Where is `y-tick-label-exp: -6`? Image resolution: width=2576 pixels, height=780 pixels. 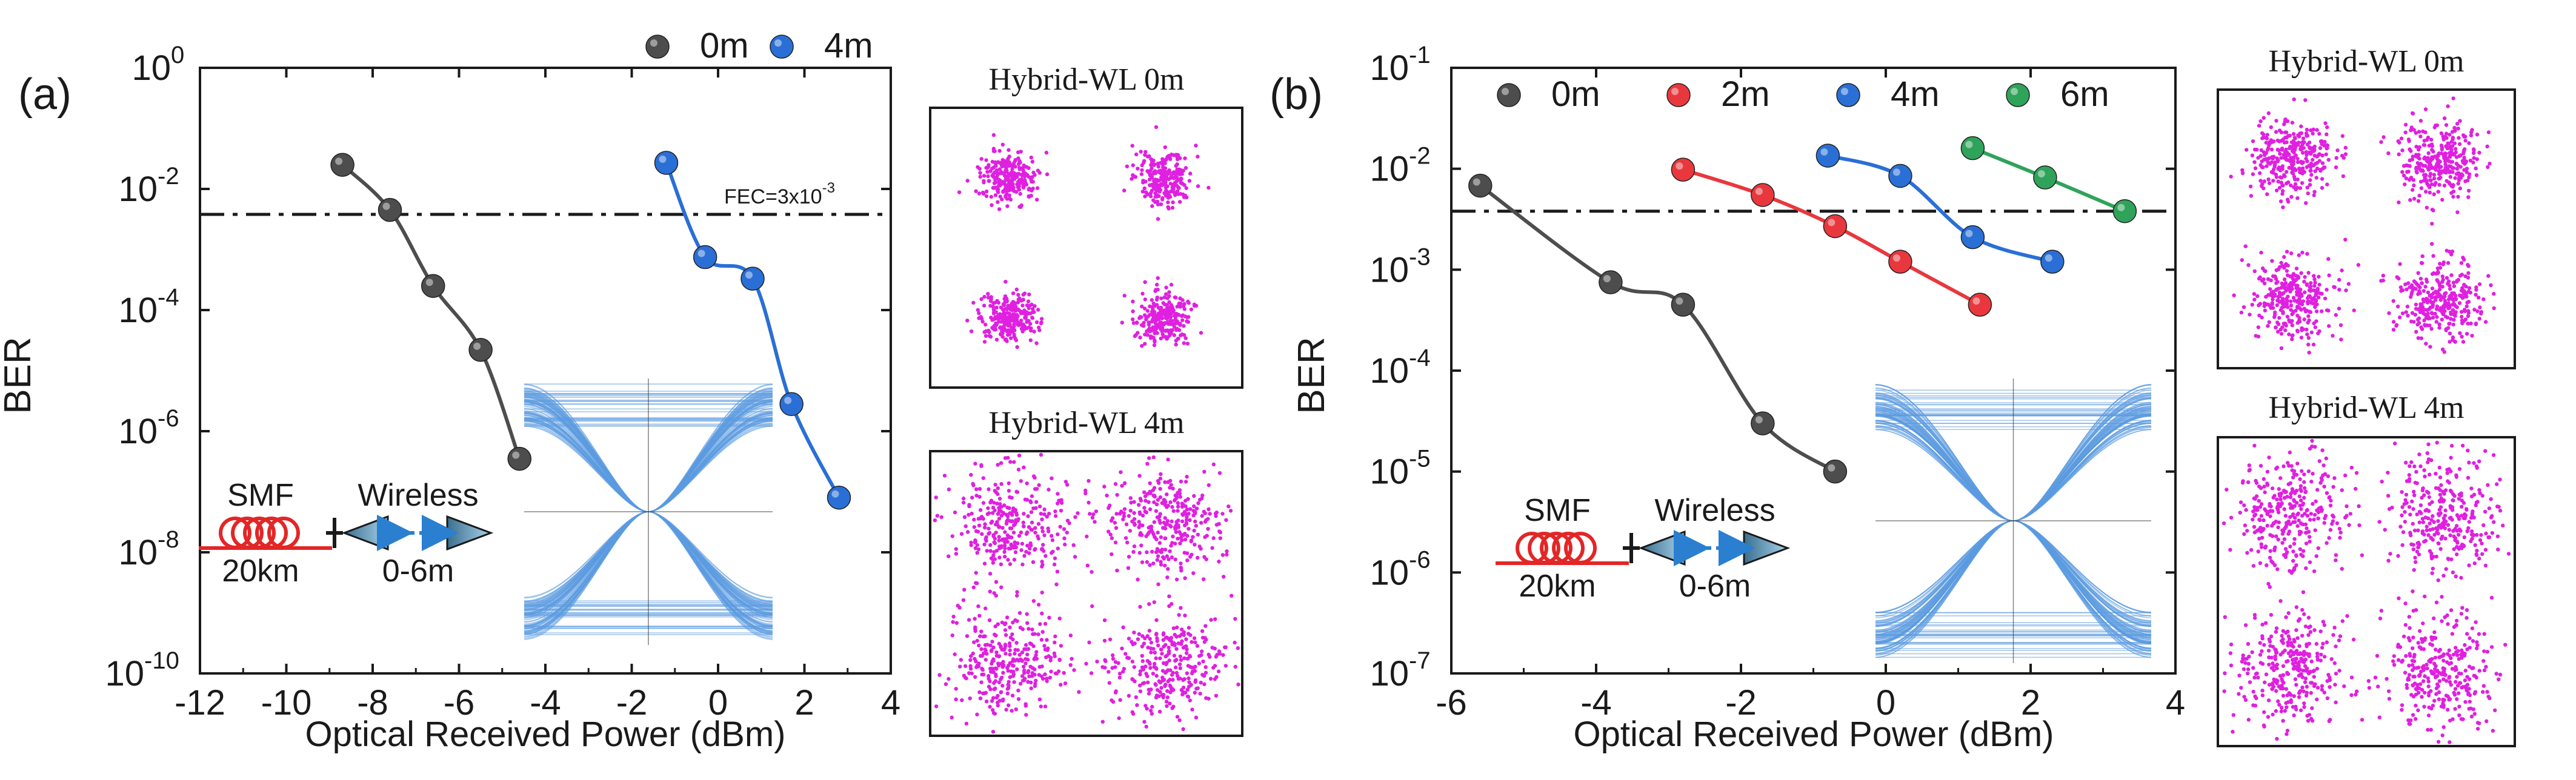
y-tick-label-exp: -6 is located at coordinates (1420, 559).